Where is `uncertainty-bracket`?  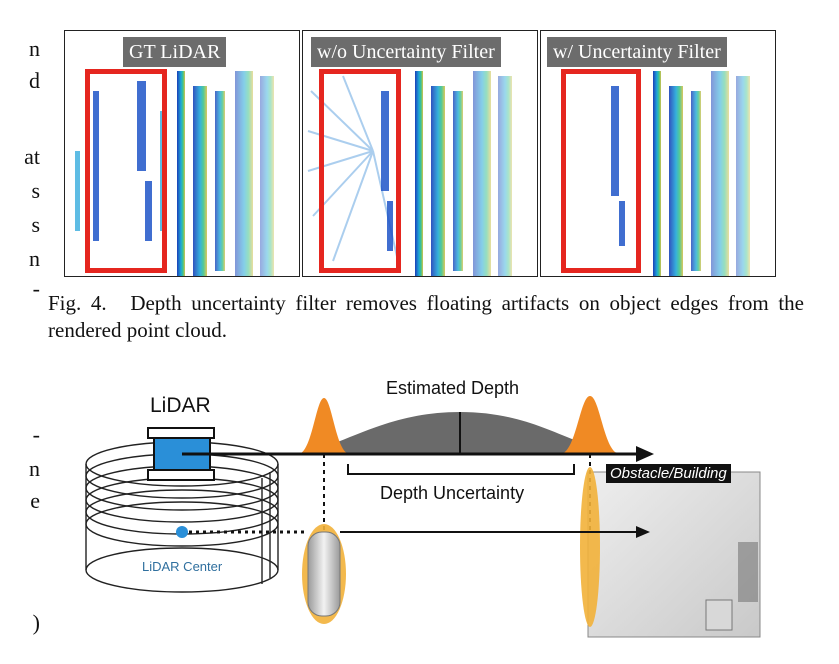
uncertainty-bracket is located at coordinates (461, 469).